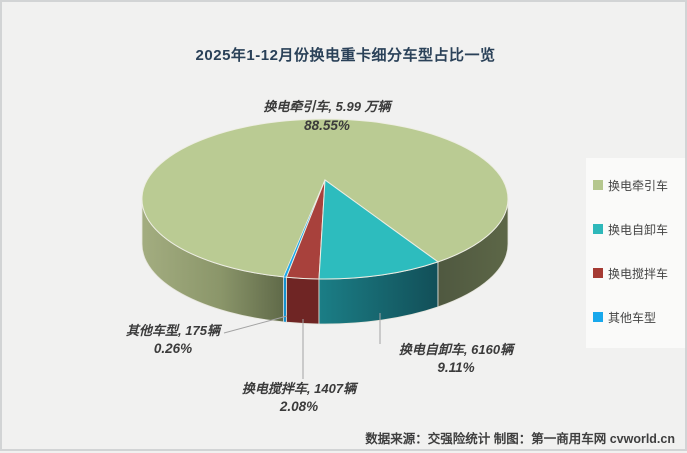  I want to click on slice-side-mixer, so click(303, 300).